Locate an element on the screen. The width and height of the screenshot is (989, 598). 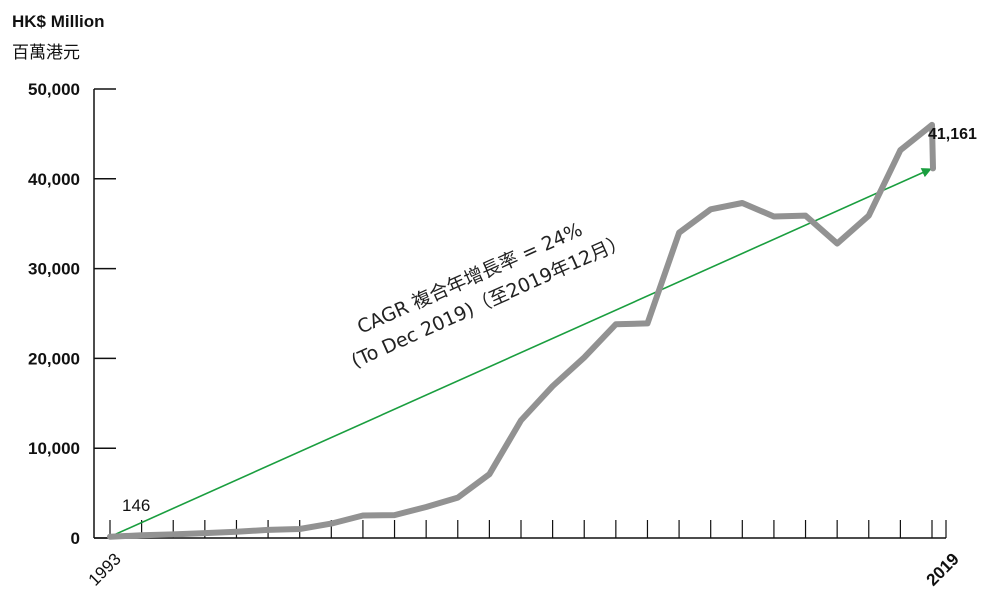
y-tick-label: 40,000 is located at coordinates (54, 179).